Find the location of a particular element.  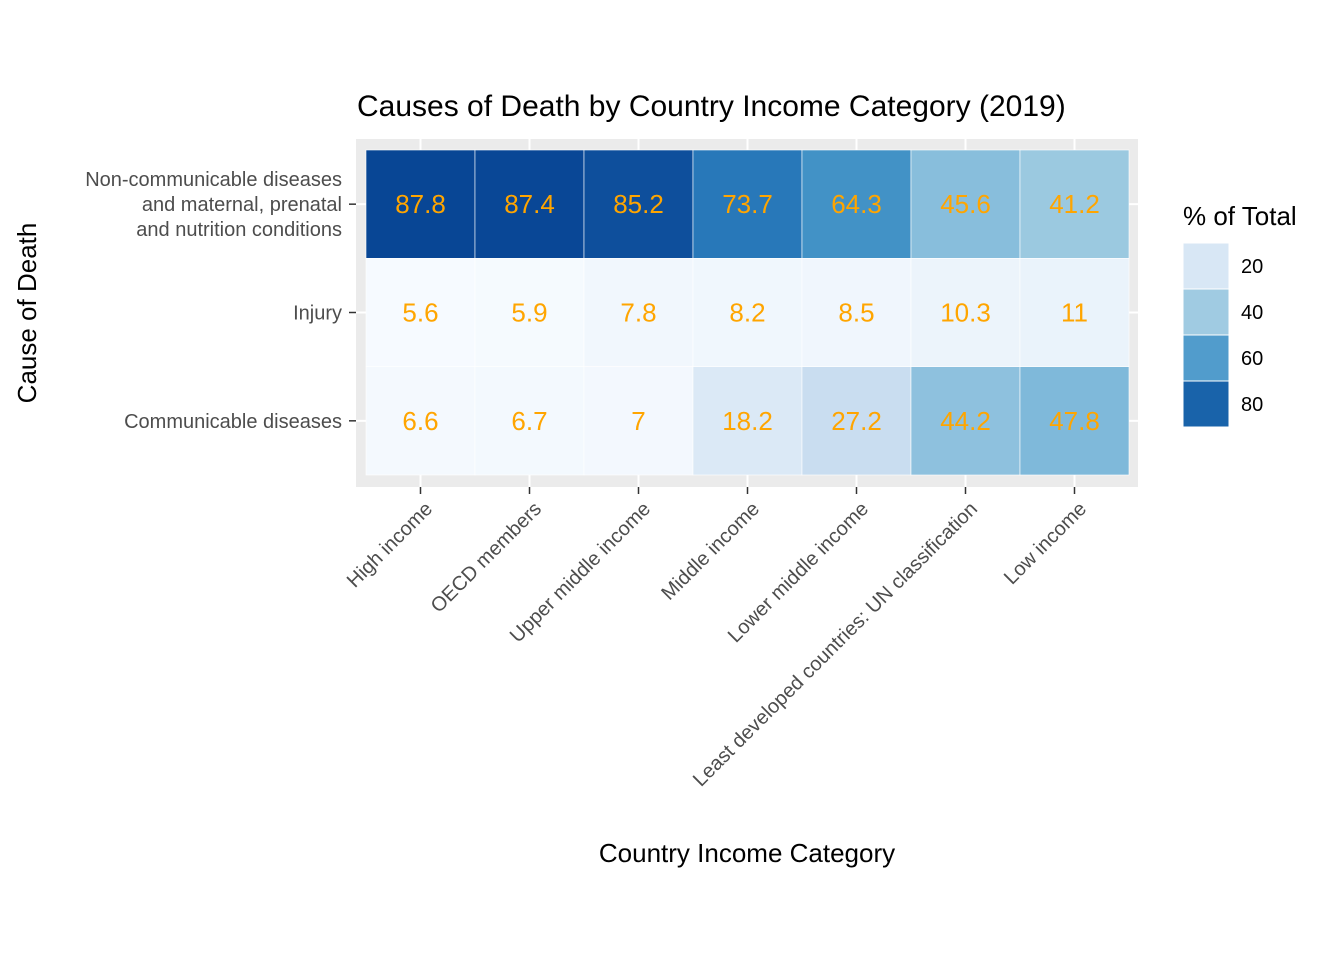

y-tick-label-line: Injury is located at coordinates (317, 313).